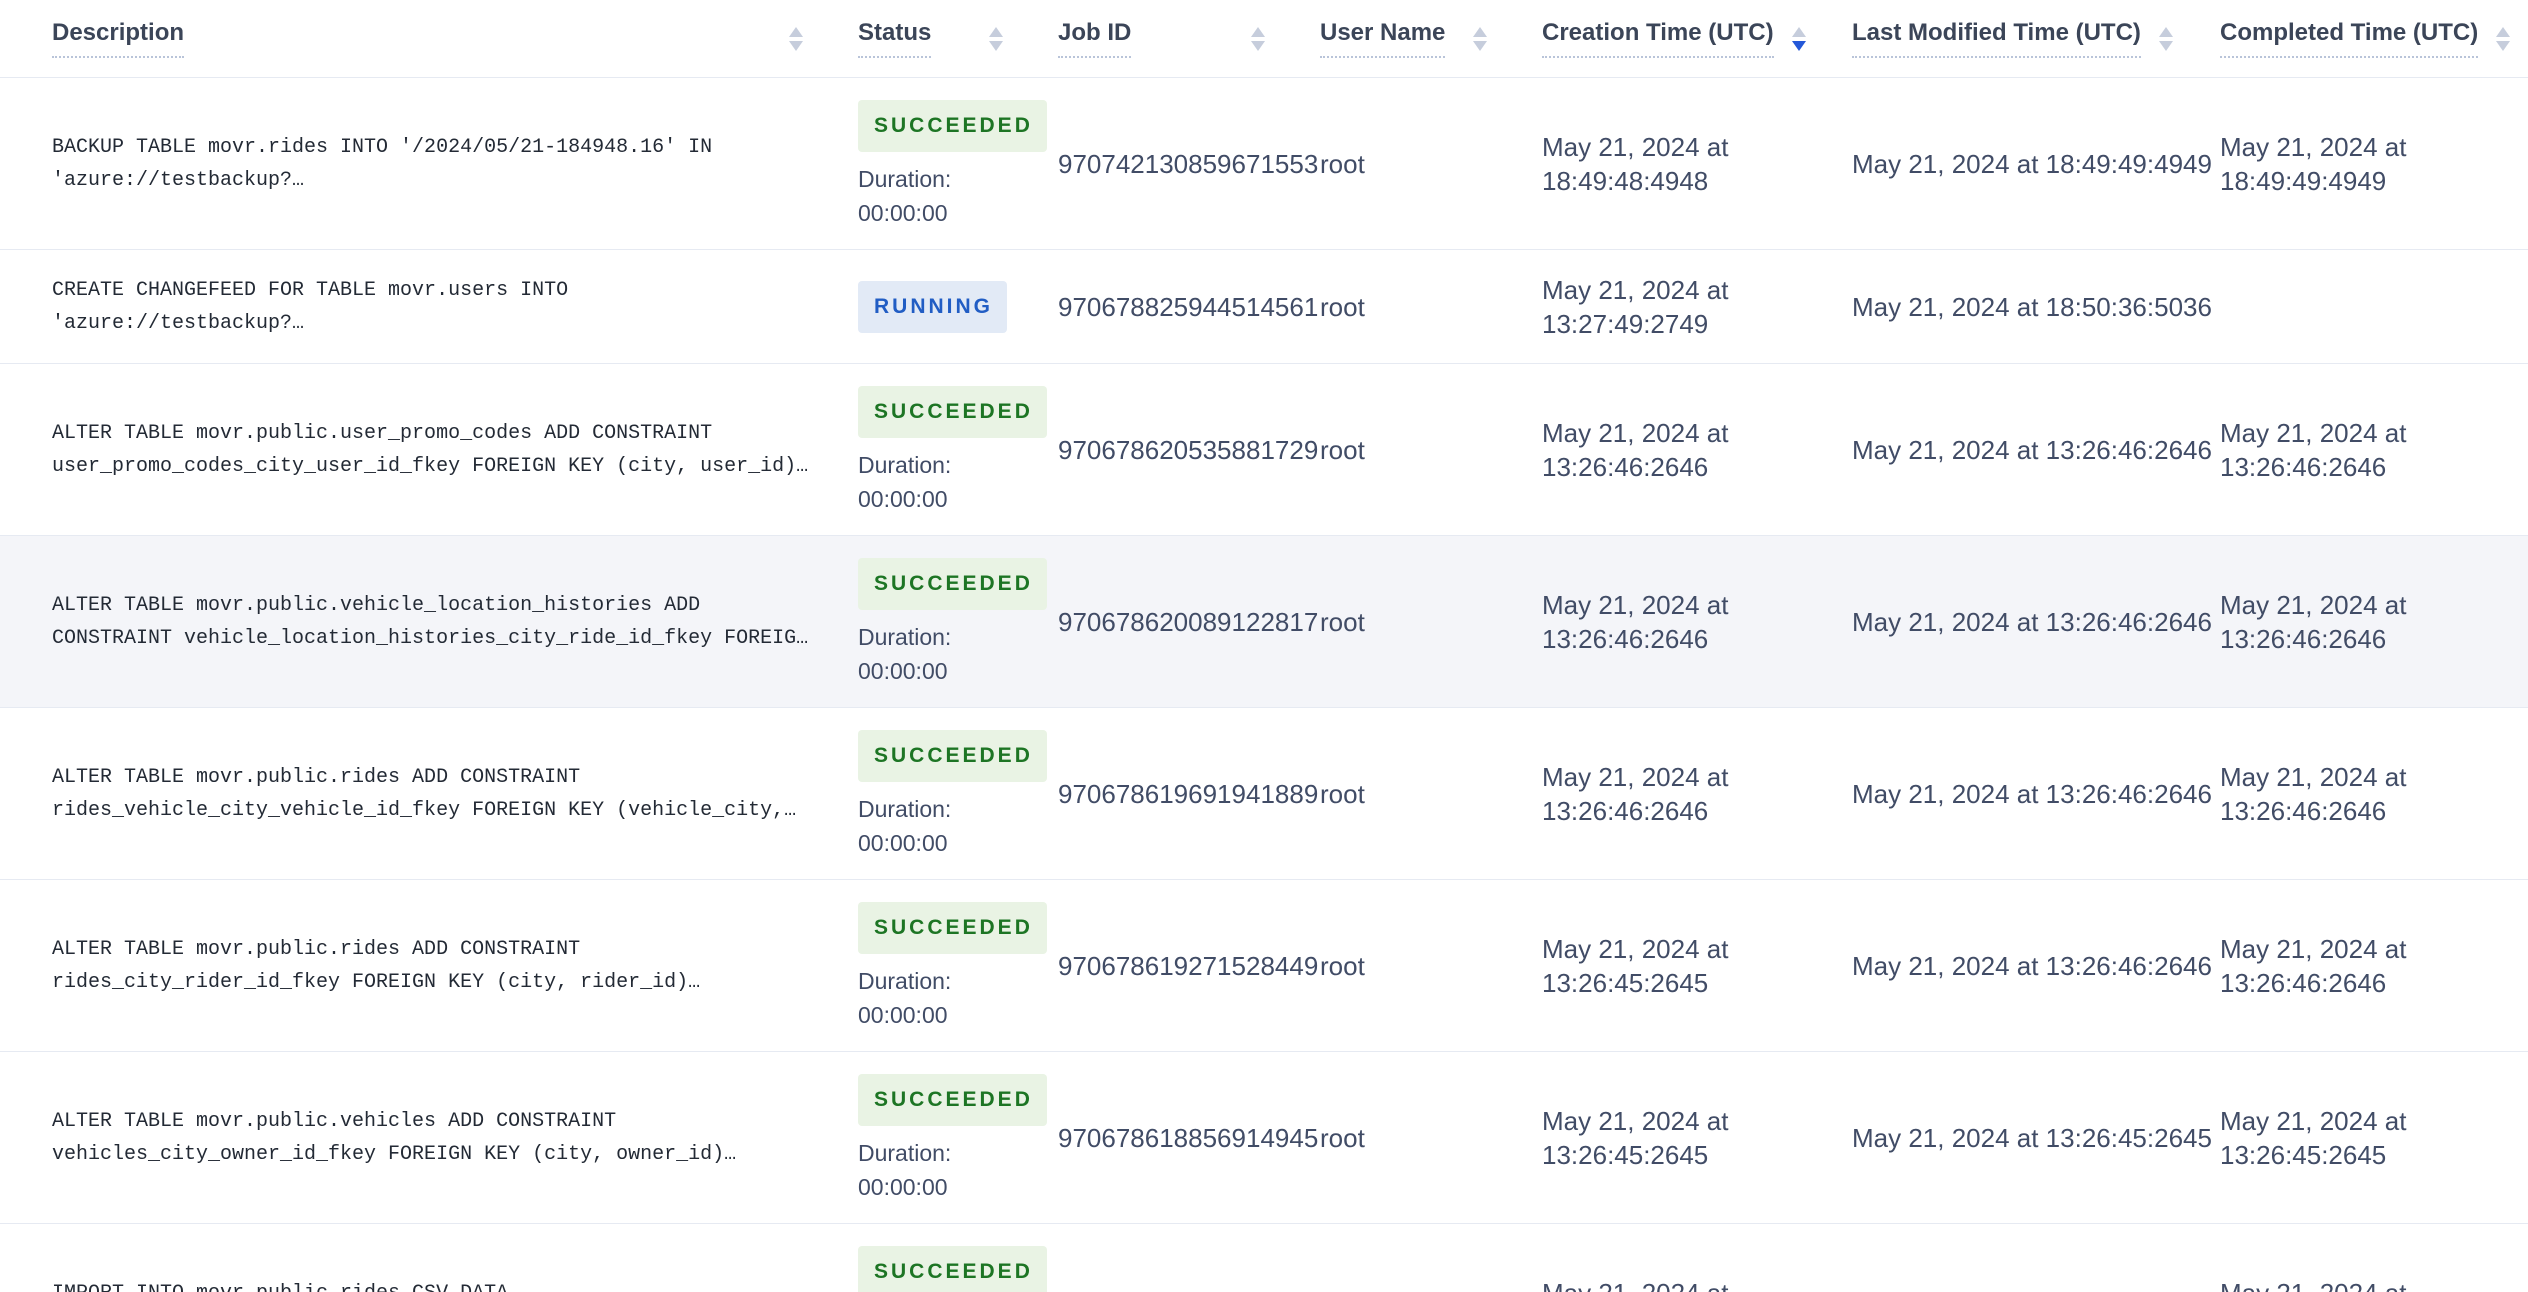 The height and width of the screenshot is (1292, 2528). Describe the element at coordinates (1188, 449) in the screenshot. I see `job-id: 970678620535881729` at that location.